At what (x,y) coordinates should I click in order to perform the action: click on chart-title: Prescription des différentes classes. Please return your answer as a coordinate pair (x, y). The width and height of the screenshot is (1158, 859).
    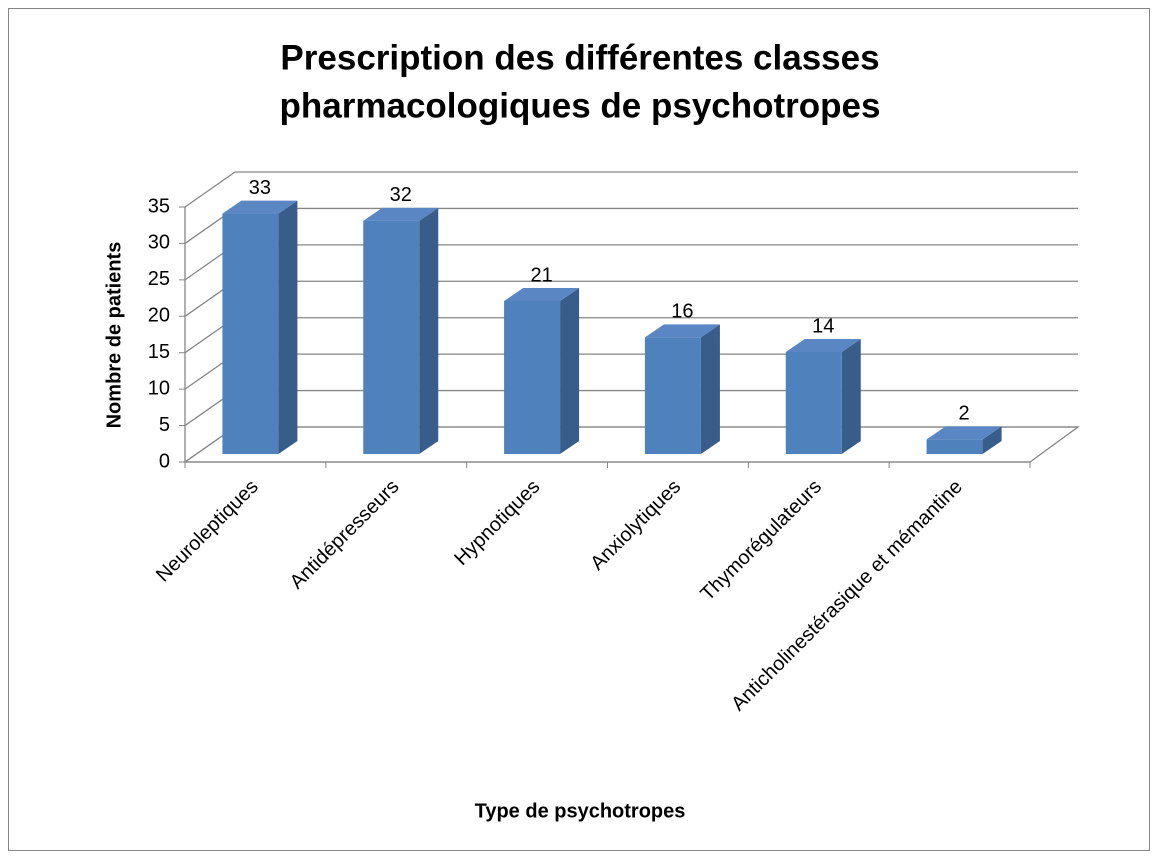
    Looking at the image, I should click on (579, 57).